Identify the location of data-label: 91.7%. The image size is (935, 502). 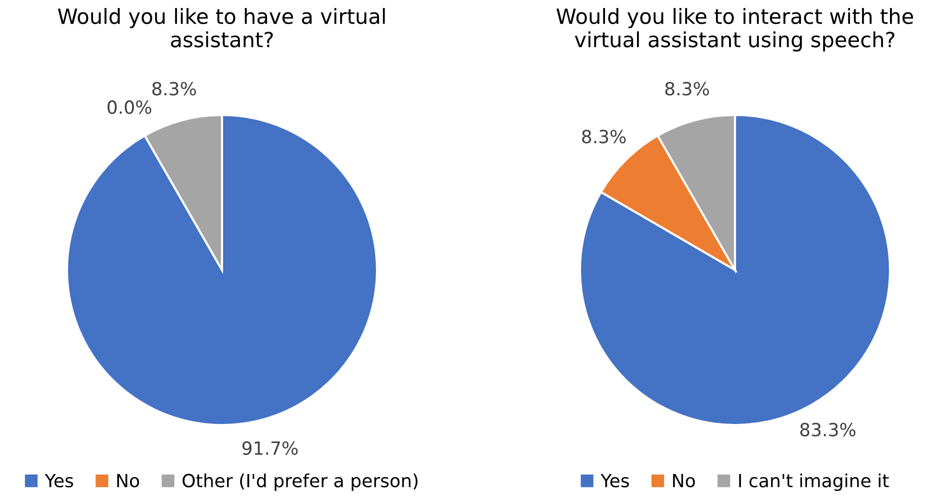
(270, 448).